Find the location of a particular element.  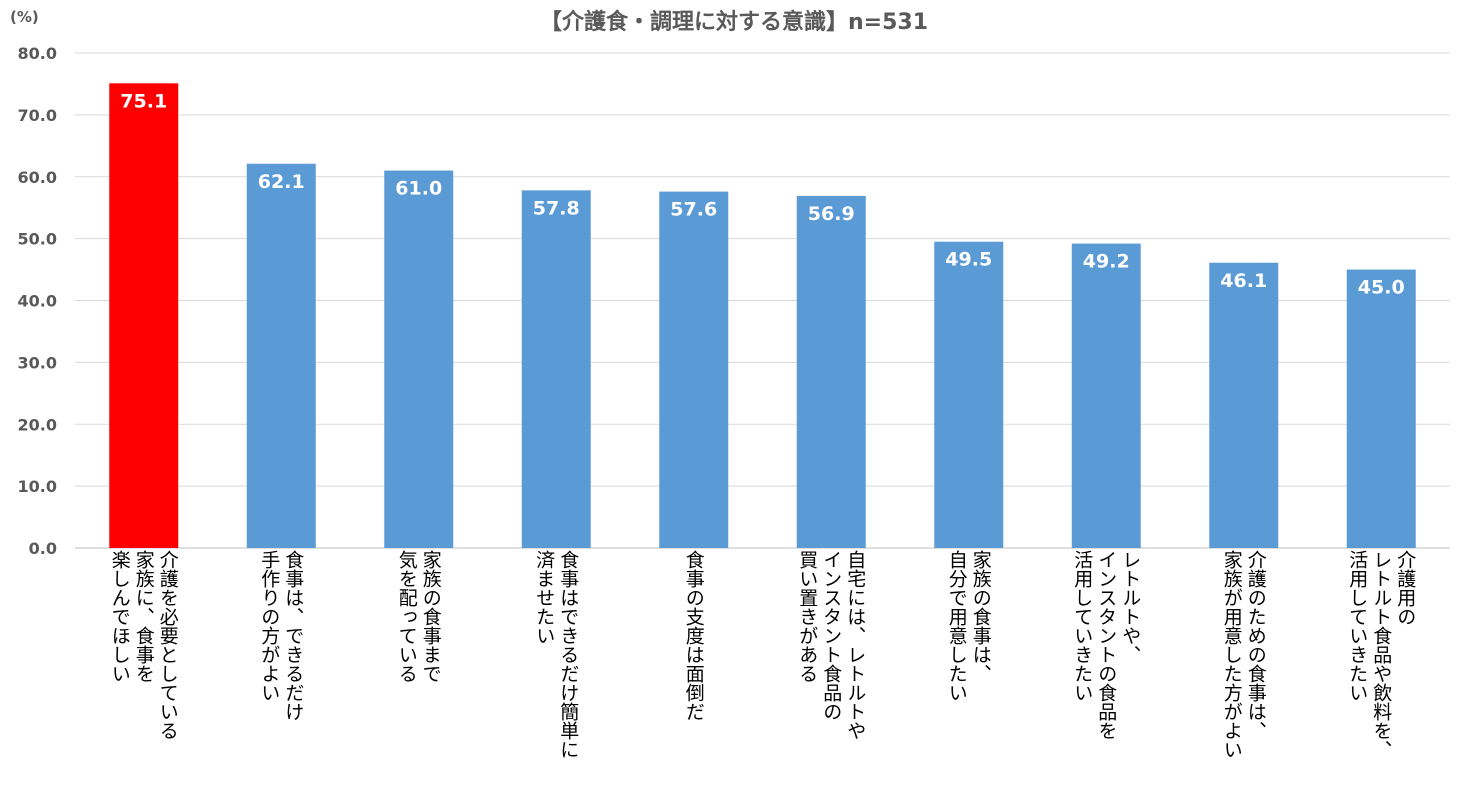

y-tick-label: 80.0 is located at coordinates (37, 53).